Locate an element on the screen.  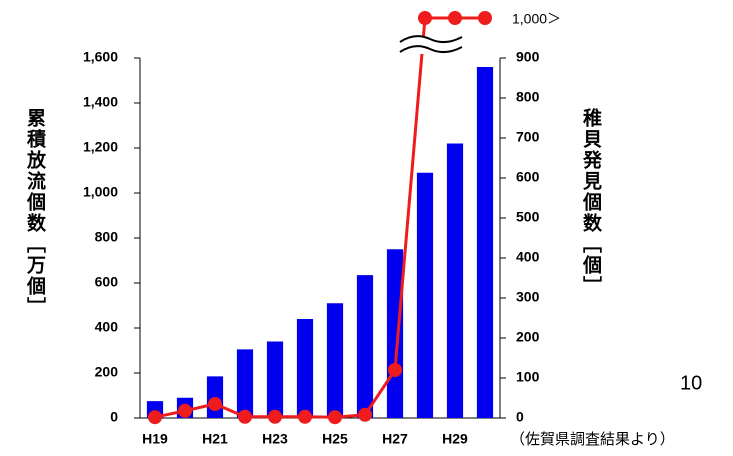
x-tick-label: H29 is located at coordinates (455, 439).